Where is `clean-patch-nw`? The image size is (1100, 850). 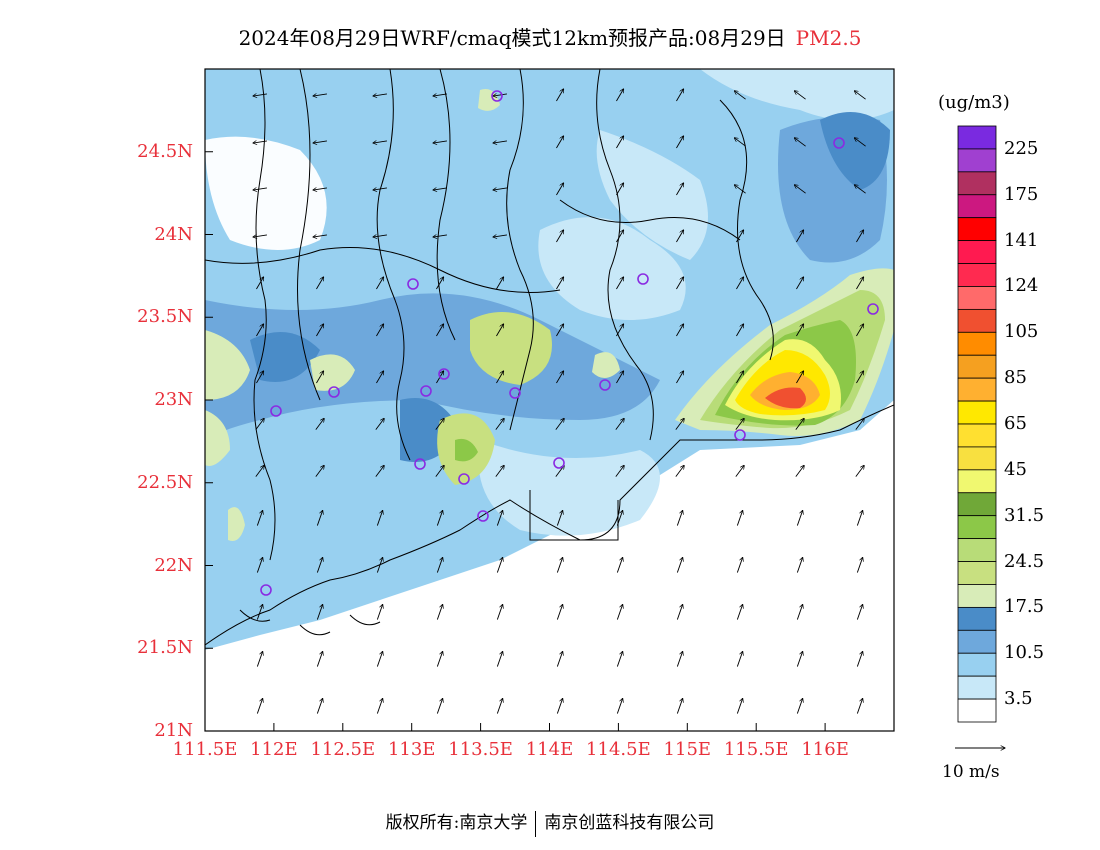
clean-patch-nw is located at coordinates (266, 193).